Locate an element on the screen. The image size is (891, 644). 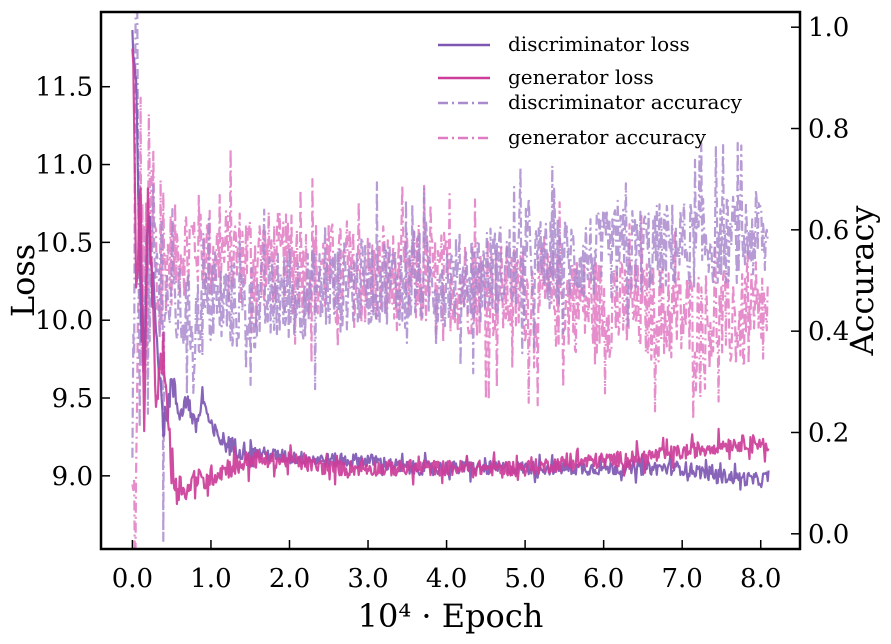
x-axis-label: 10⁴ · Epoch is located at coordinates (451, 616).